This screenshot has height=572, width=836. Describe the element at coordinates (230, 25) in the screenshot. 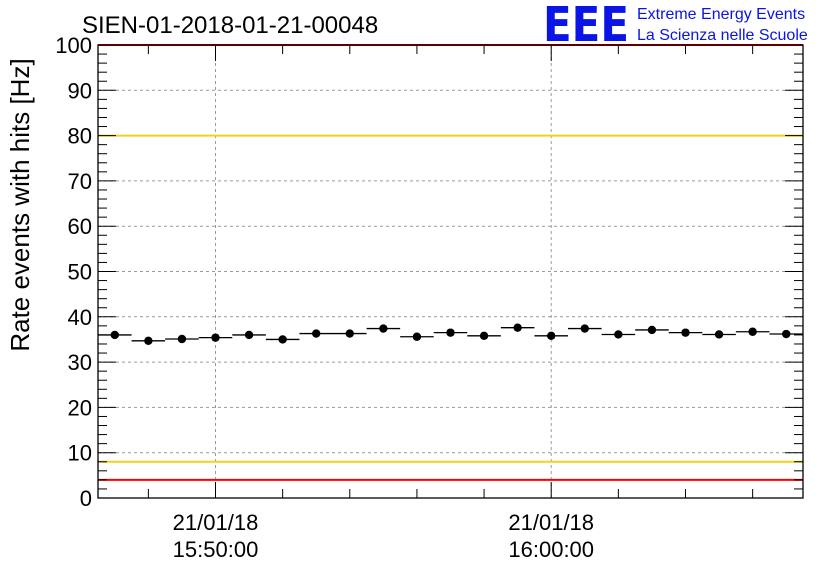

I see `chart-title: SIEN-01-2018-01-21-00048` at that location.